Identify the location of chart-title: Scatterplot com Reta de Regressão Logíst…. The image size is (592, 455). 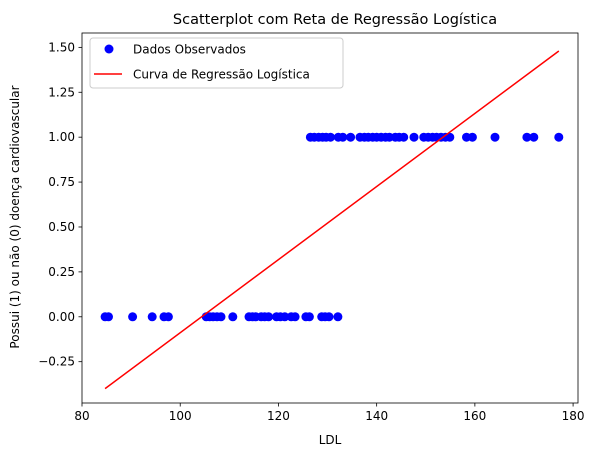
(335, 20).